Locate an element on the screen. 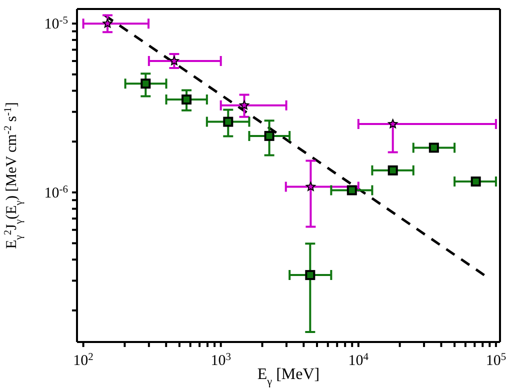  x-tick-label: 10$^{4}$ is located at coordinates (359, 360).